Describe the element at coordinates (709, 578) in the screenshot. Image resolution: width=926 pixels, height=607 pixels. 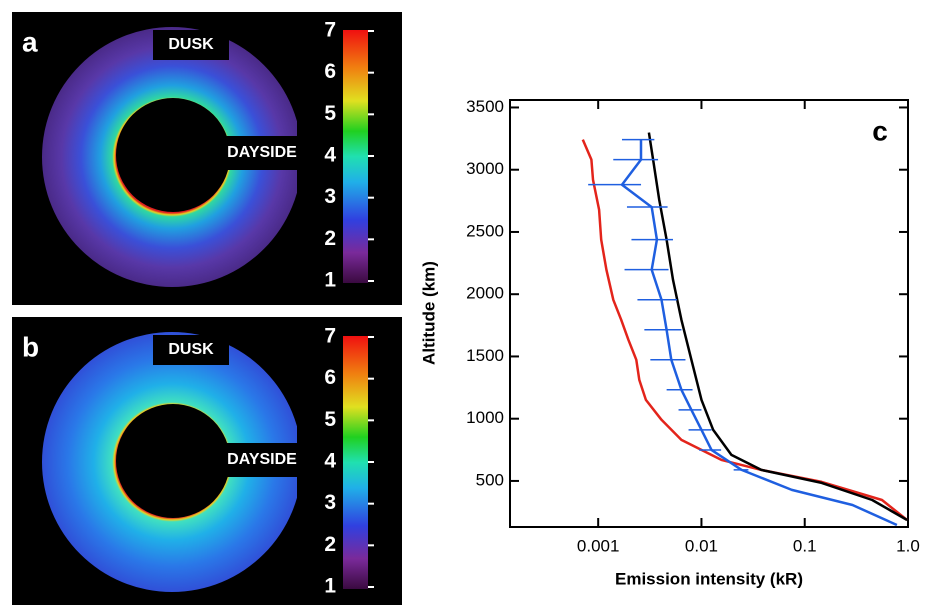
I see `x-axis-label: Emission intensity (kR)` at that location.